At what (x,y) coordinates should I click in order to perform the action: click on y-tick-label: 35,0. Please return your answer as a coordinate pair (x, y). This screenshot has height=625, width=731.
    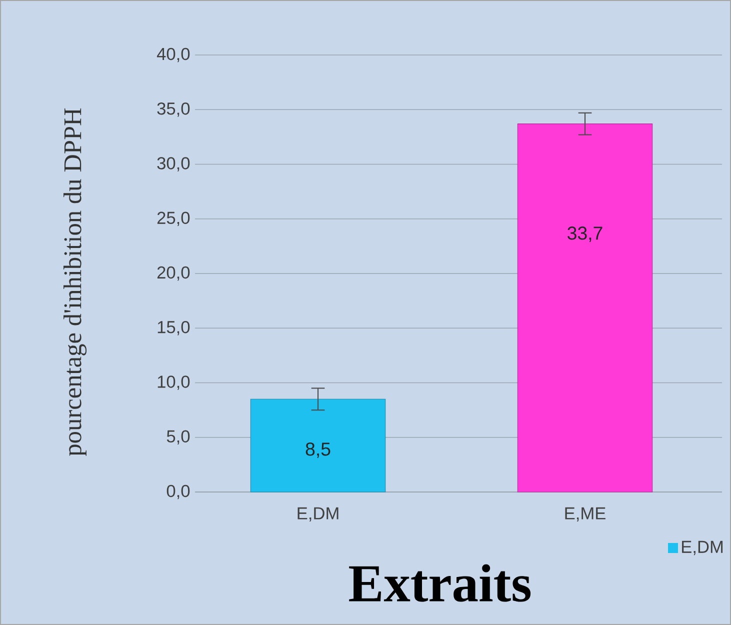
    Looking at the image, I should click on (173, 109).